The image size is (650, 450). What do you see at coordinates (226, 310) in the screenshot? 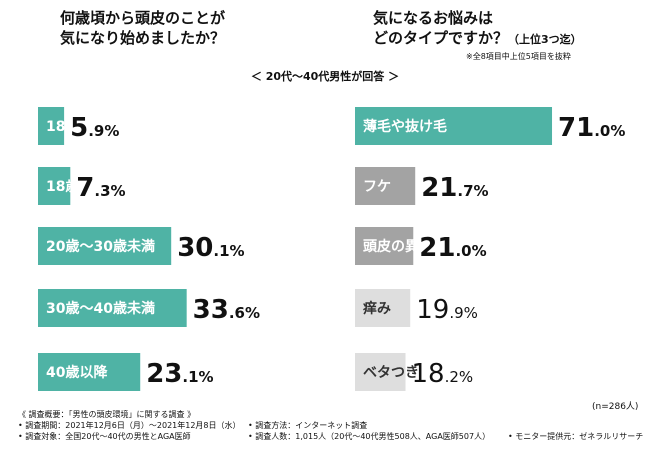
I see `left-value-label-4: 33.6%` at bounding box center [226, 310].